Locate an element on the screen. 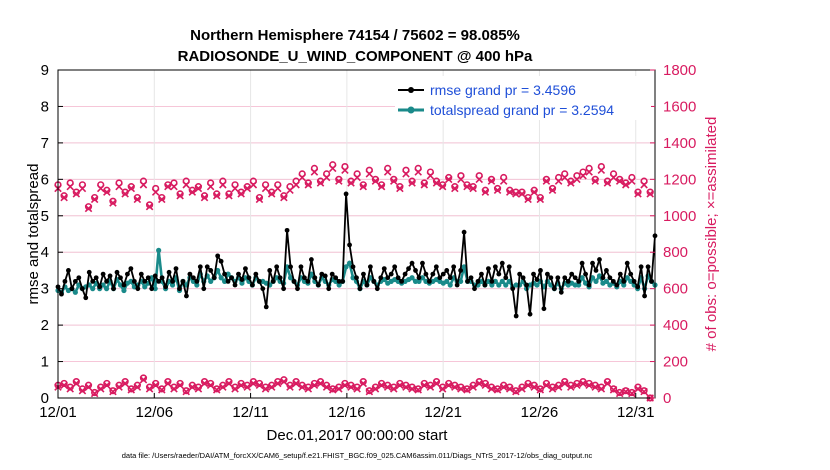 The width and height of the screenshot is (830, 470). y2-tick-label: 1200 is located at coordinates (679, 179).